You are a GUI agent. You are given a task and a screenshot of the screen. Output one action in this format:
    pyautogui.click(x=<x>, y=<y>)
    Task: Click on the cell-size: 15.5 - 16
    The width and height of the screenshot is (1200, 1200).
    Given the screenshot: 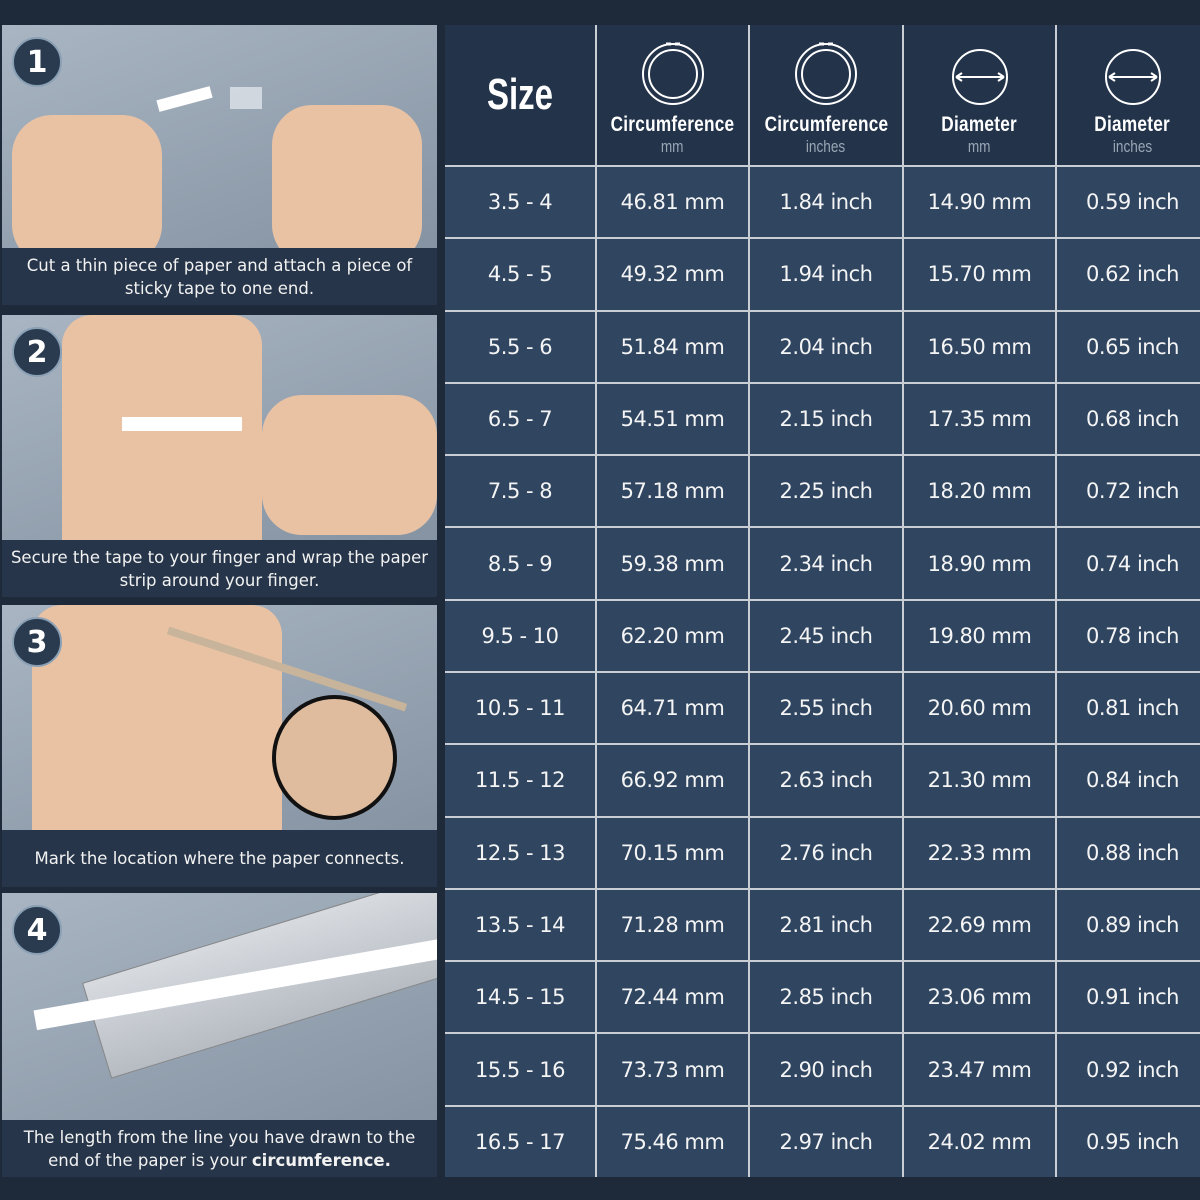 What is the action you would take?
    pyautogui.click(x=520, y=1069)
    